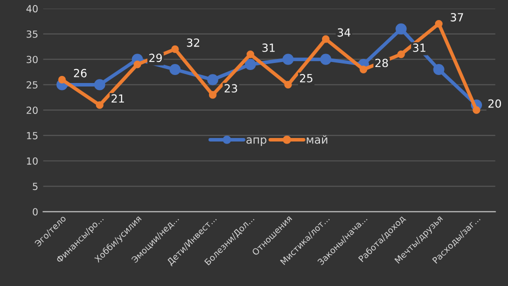 The width and height of the screenshot is (508, 286). Describe the element at coordinates (457, 17) in the screenshot. I see `data-label: 37` at that location.